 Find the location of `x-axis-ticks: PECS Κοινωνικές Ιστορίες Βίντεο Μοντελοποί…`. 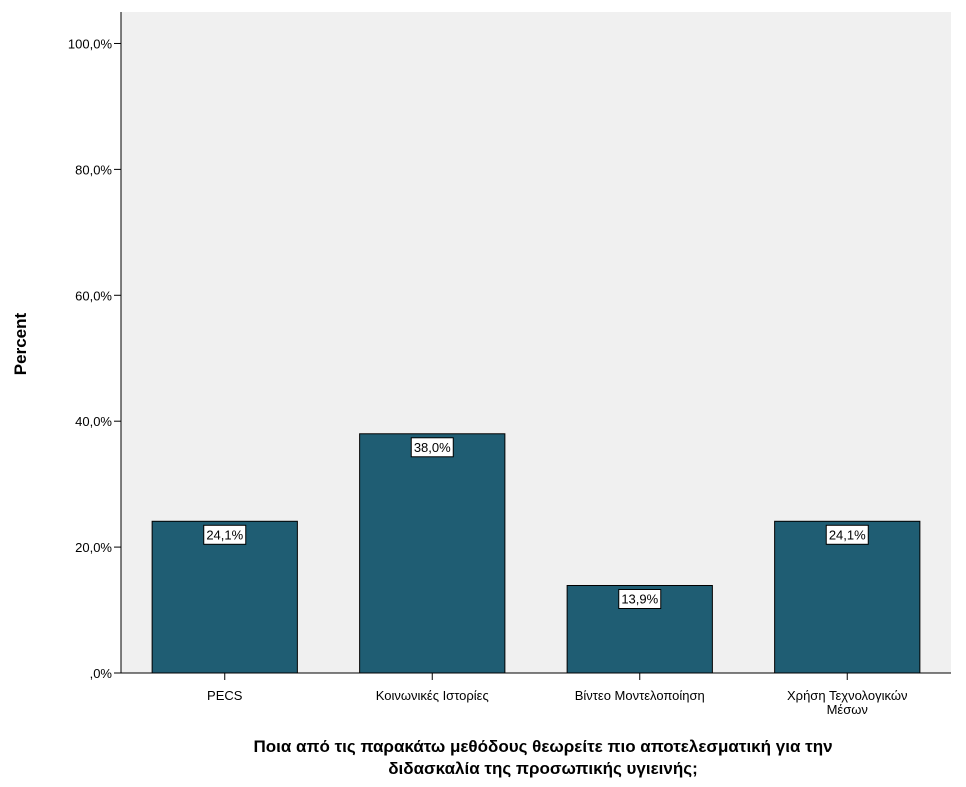

x-axis-ticks: PECS Κοινωνικές Ιστορίες Βίντεο Μοντελοποί… is located at coordinates (557, 695).